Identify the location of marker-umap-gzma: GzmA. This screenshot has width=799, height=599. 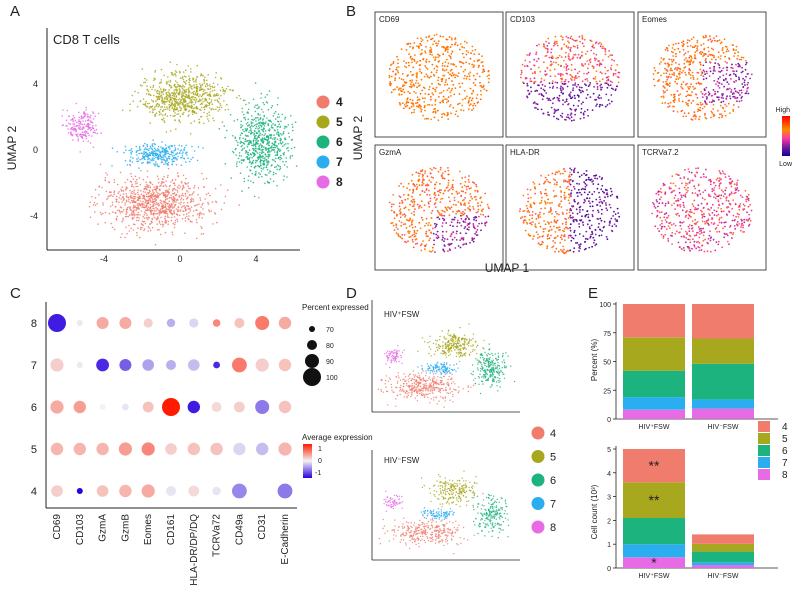
(439, 207).